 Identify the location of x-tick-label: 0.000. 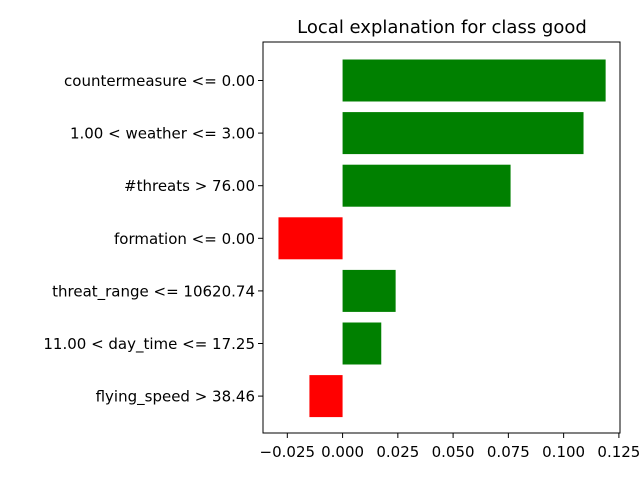
(342, 452).